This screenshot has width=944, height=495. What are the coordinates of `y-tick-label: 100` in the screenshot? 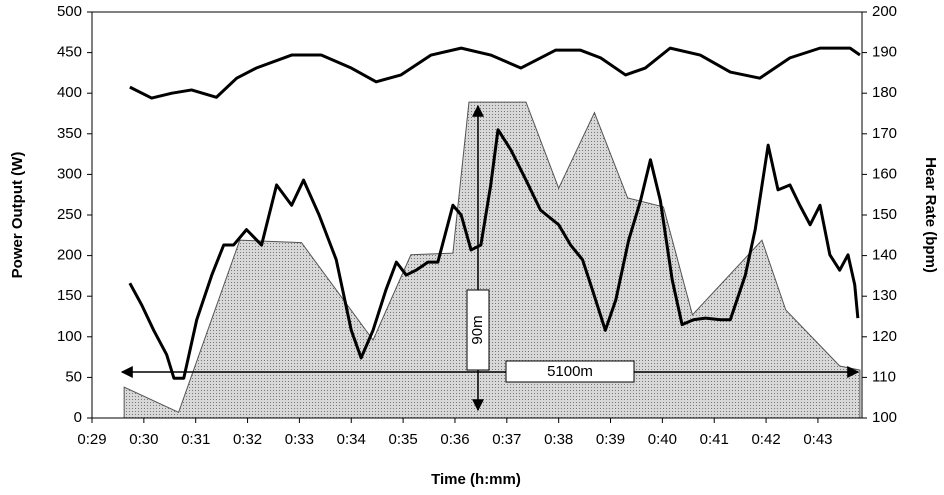 It's located at (69, 336).